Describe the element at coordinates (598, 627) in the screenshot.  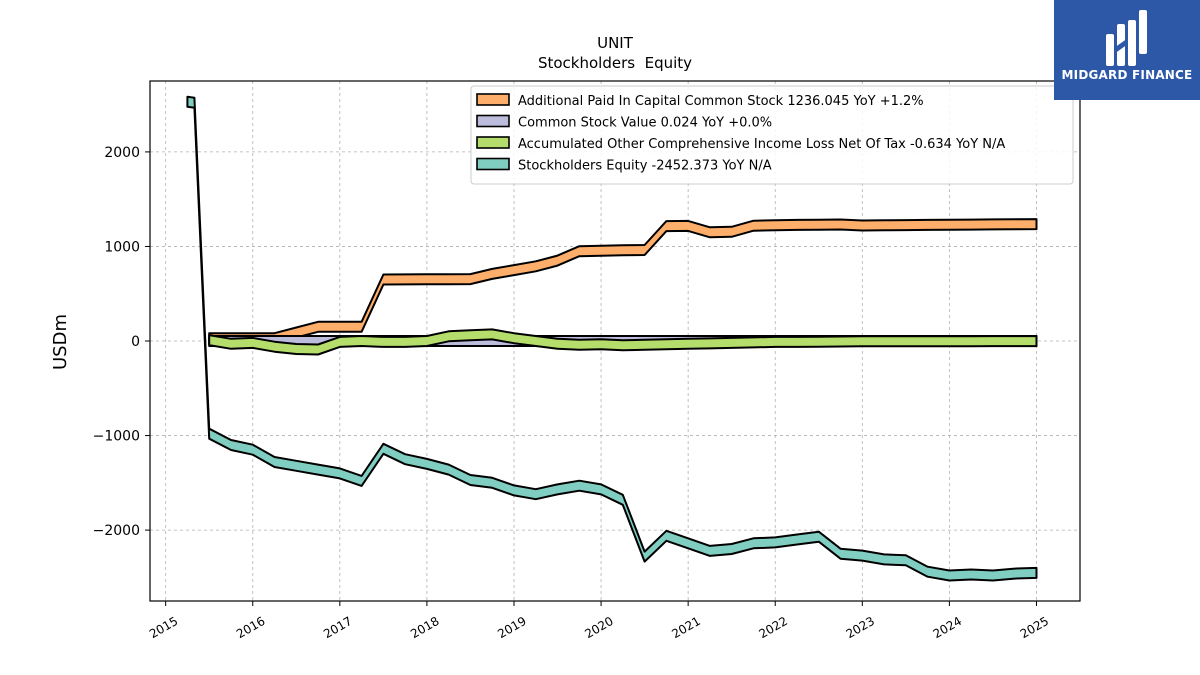
I see `x-tick-label: 2020` at that location.